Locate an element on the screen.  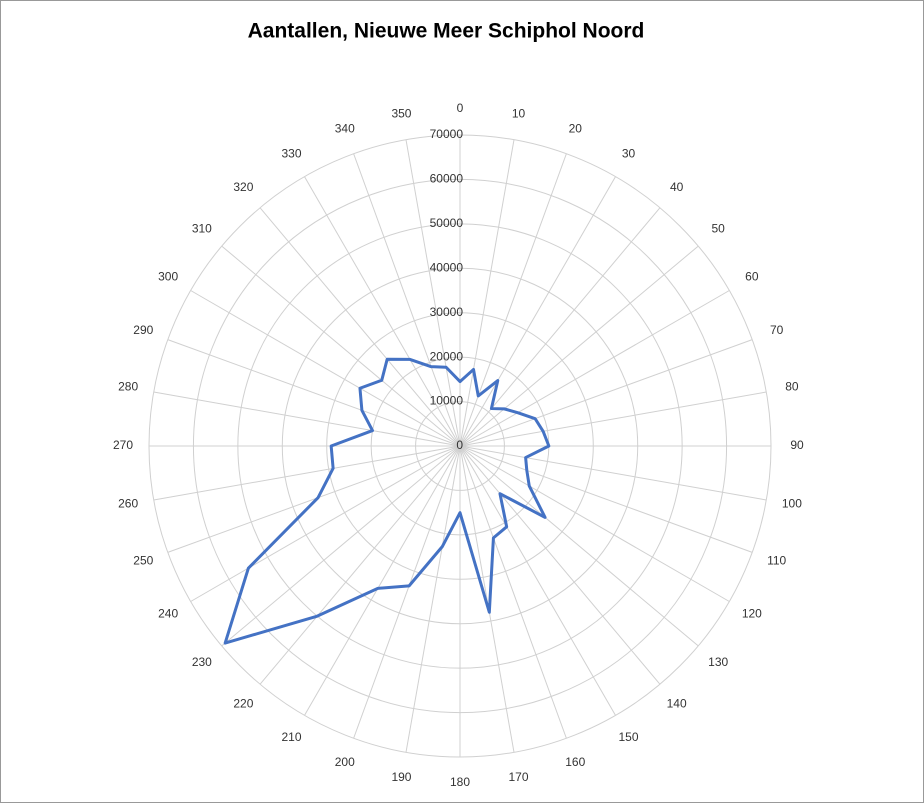
angle-label: 130 is located at coordinates (718, 662).